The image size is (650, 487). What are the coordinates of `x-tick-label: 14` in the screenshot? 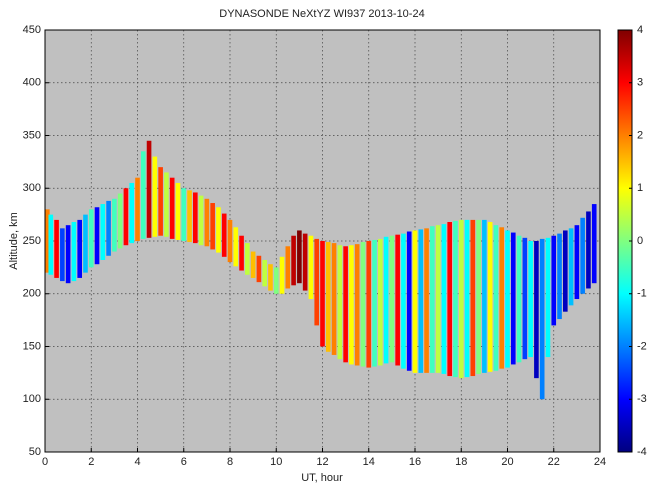 It's located at (369, 462).